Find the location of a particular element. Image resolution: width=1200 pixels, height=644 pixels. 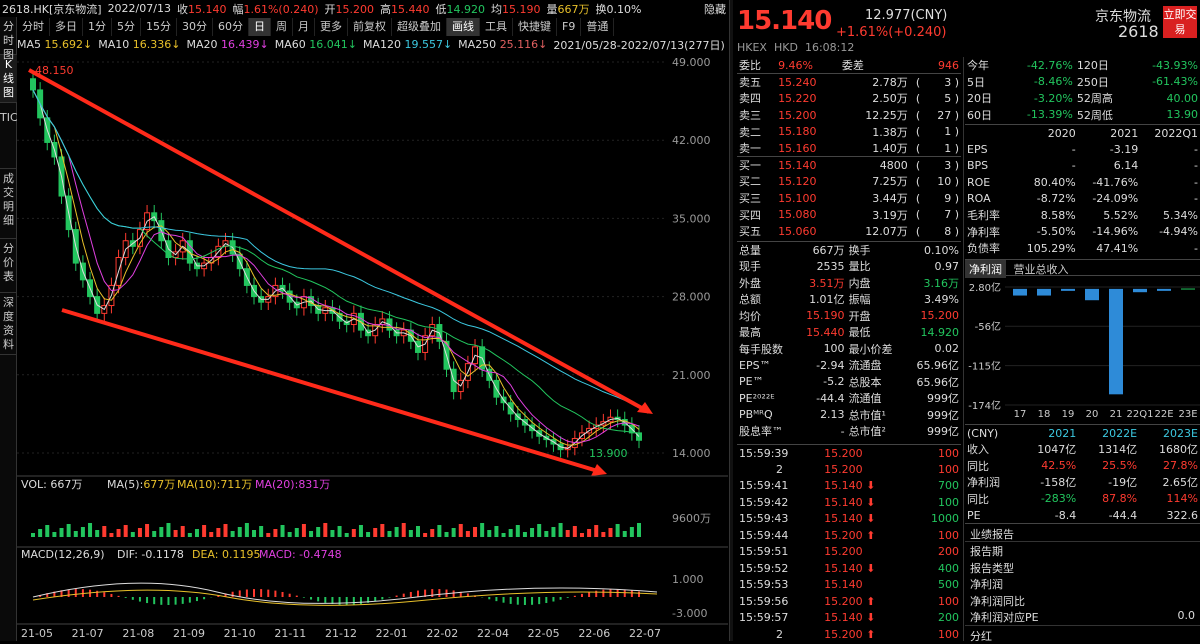

close-label: 收 is located at coordinates (182, 9).